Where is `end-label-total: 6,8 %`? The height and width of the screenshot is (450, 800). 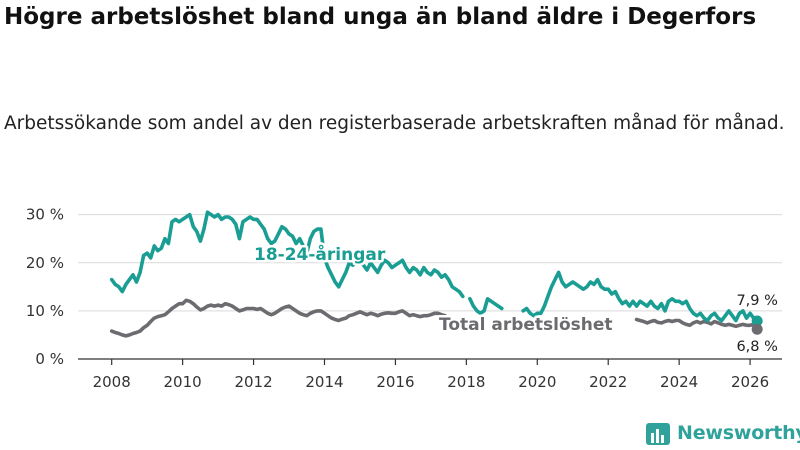 end-label-total: 6,8 % is located at coordinates (756, 347).